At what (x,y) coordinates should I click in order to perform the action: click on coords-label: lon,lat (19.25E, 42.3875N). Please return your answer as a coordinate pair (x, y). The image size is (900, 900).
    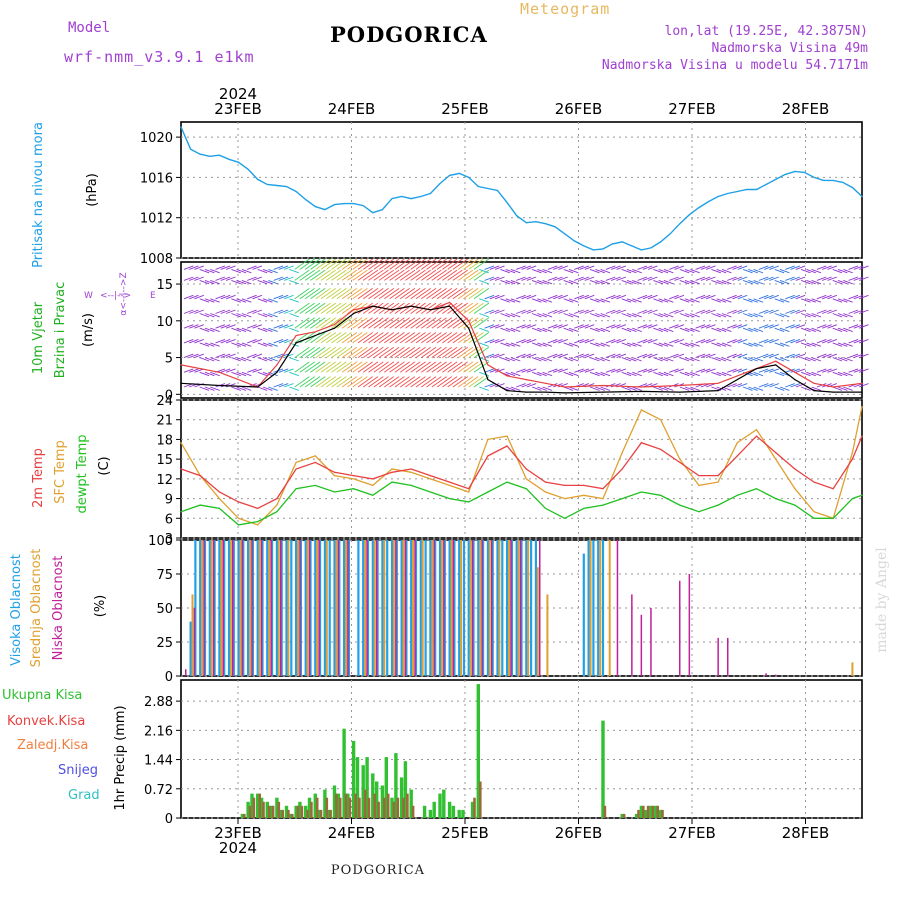
    Looking at the image, I should click on (766, 31).